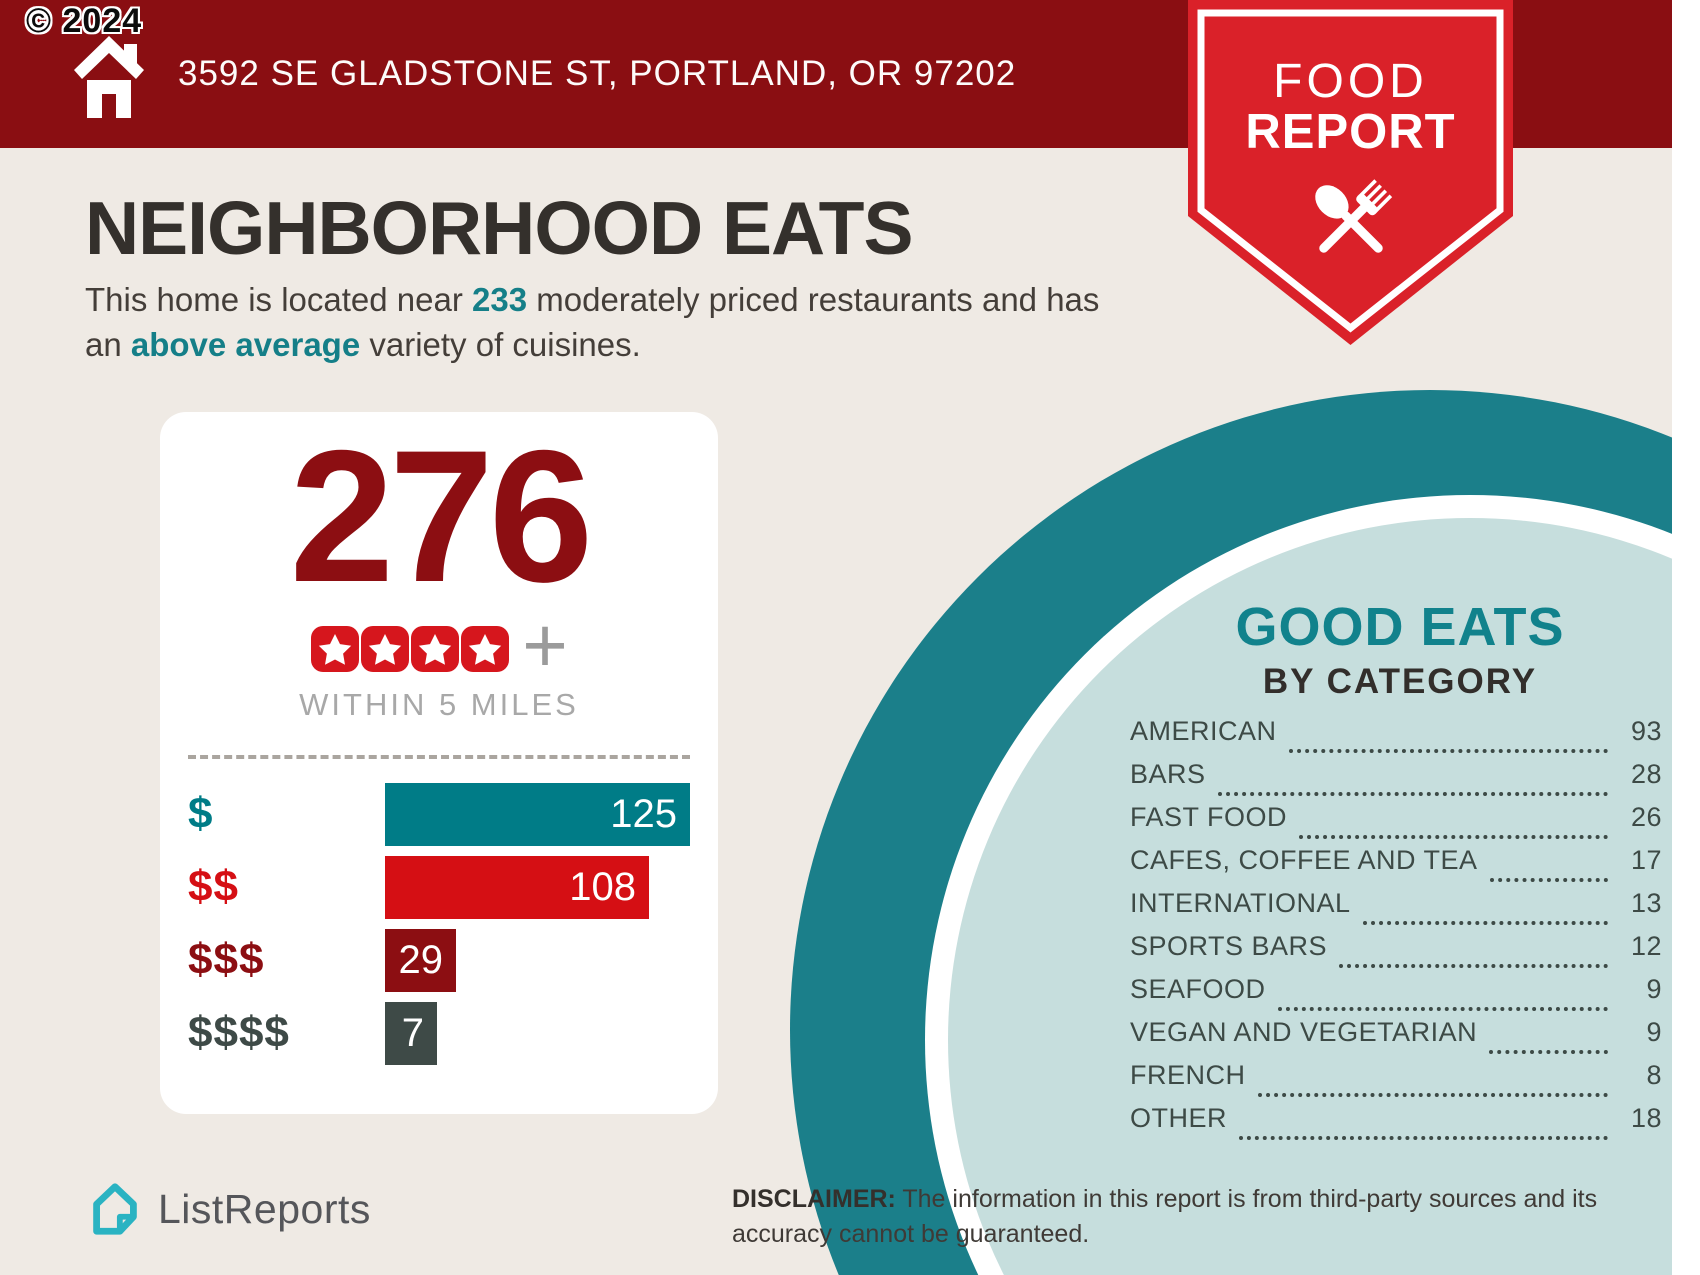 This screenshot has height=1275, width=1700. What do you see at coordinates (1396, 737) in the screenshot?
I see `category-row: AMERICAN 93` at bounding box center [1396, 737].